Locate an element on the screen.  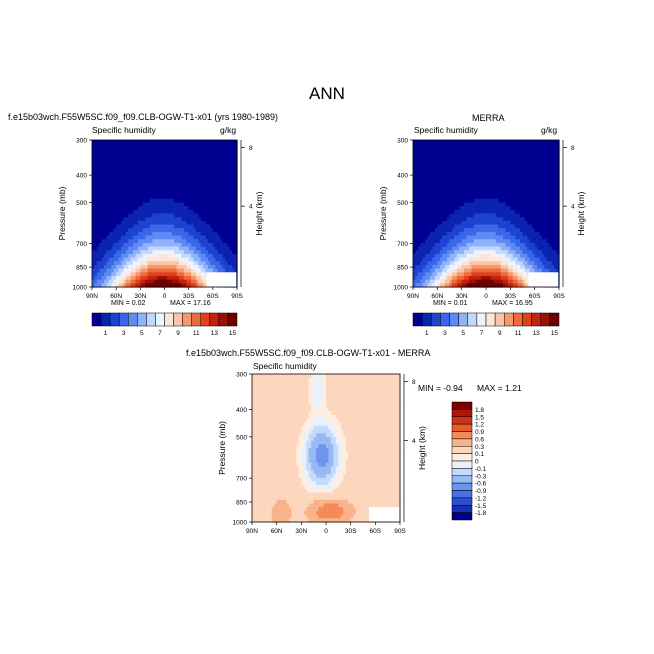
model-colorbar-label: 3 is located at coordinates (124, 333).